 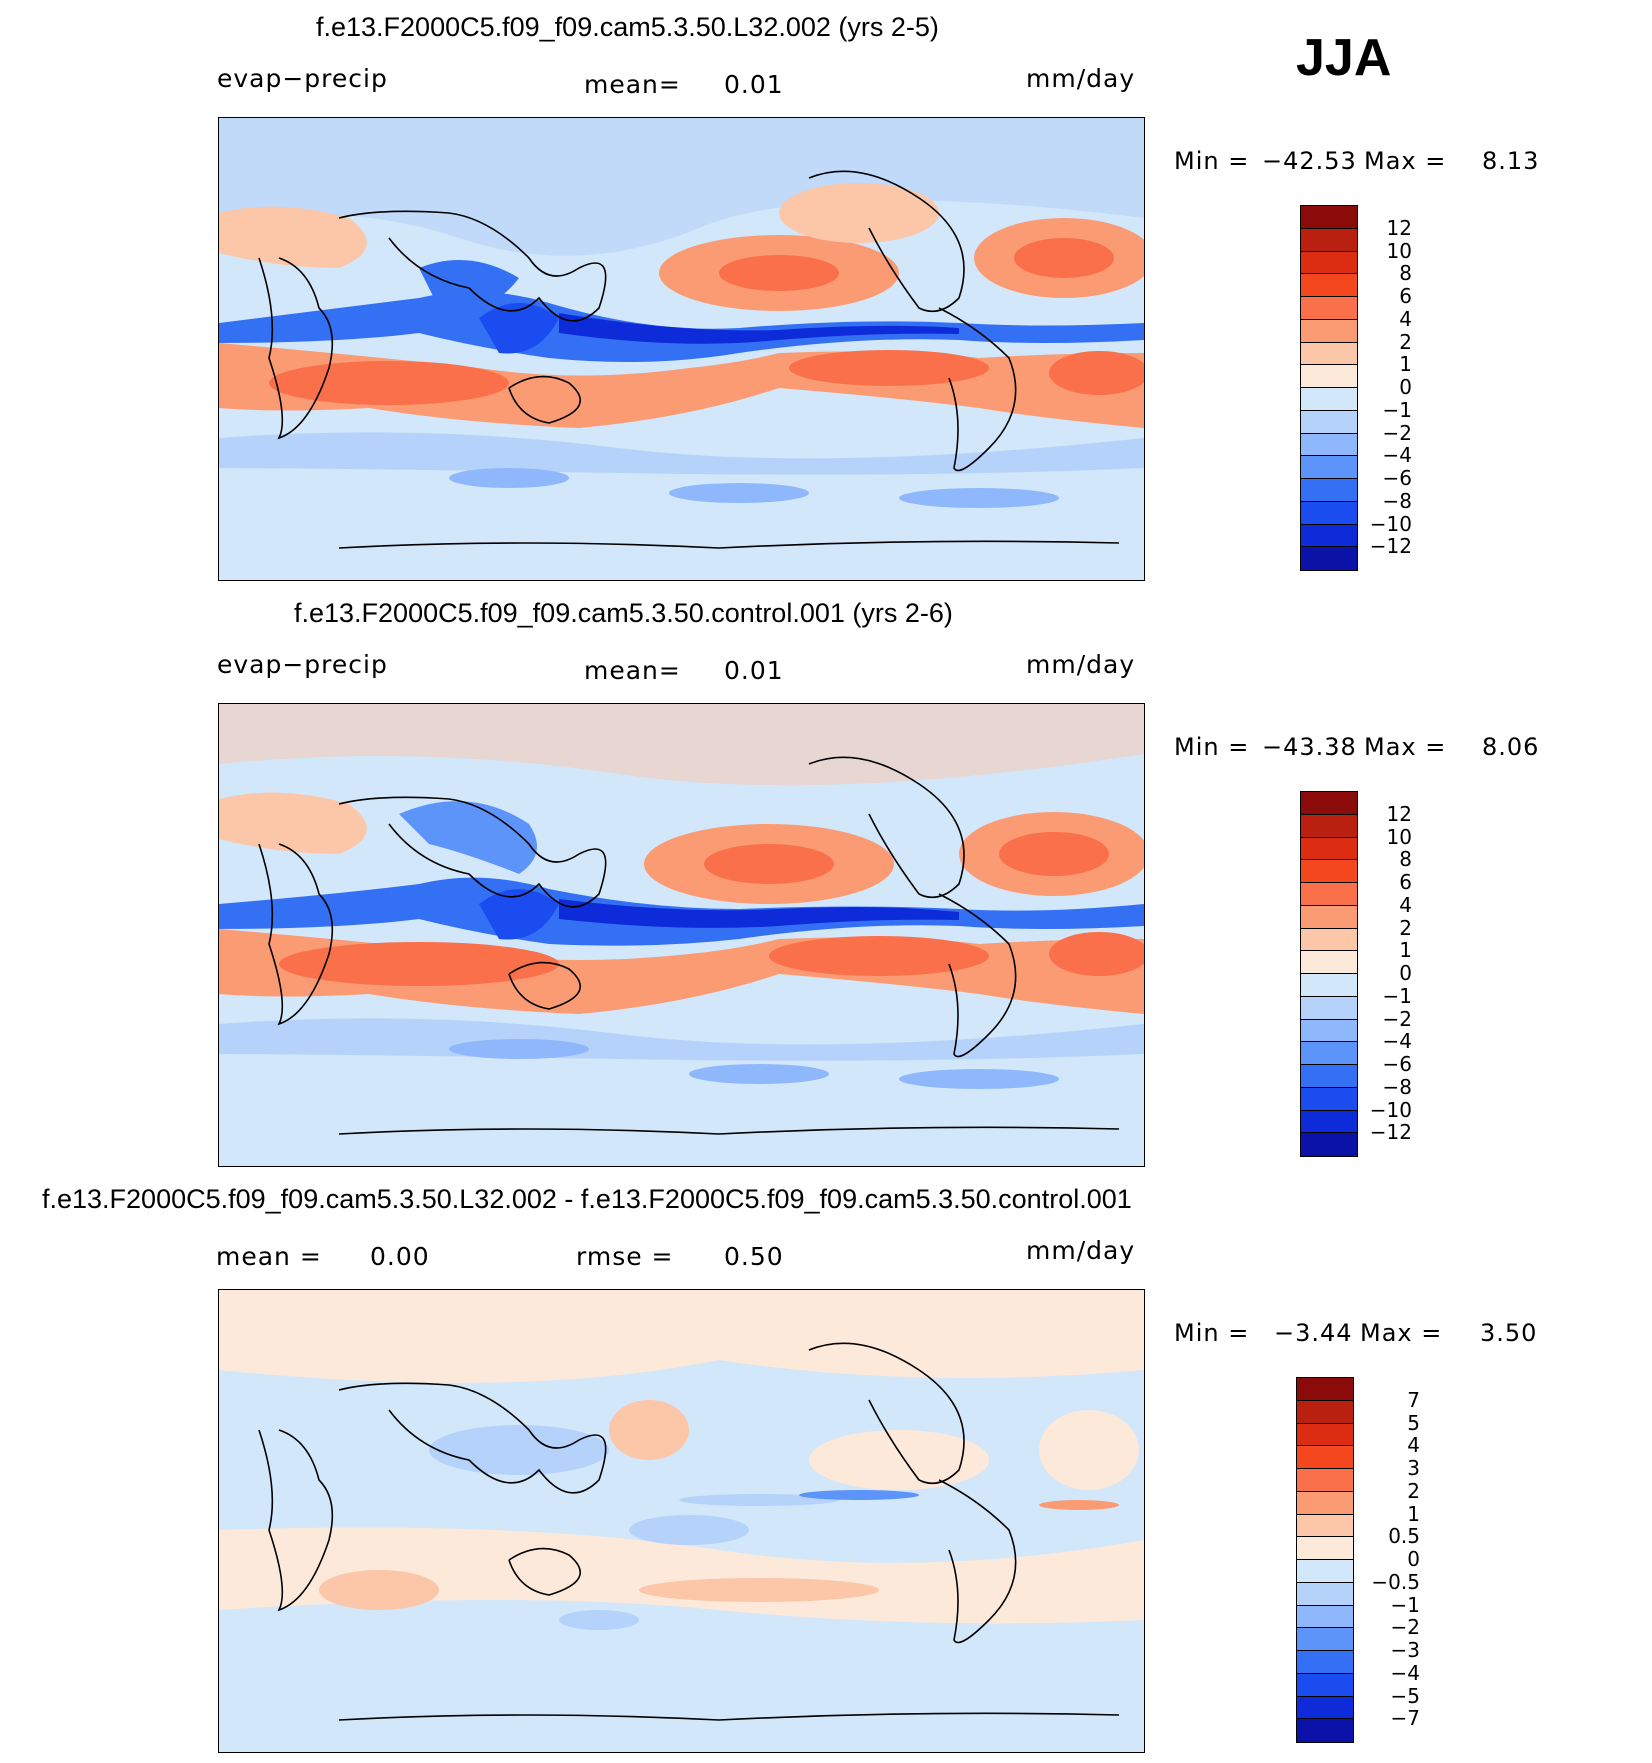 I want to click on panel1-max-label: Max =, so click(x=1405, y=161).